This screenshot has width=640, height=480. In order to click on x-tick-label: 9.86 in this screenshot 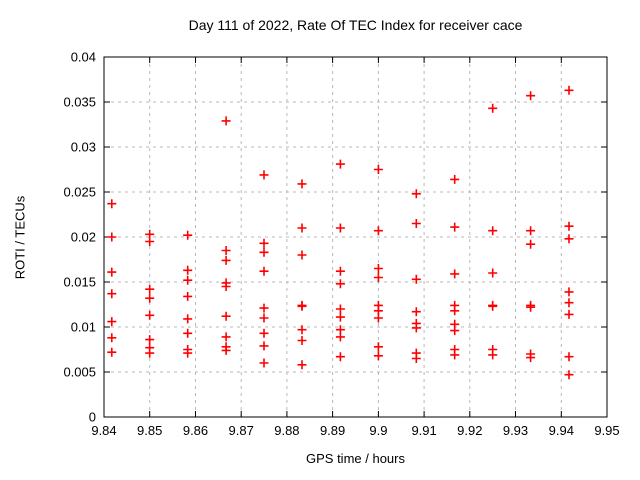, I will do `click(195, 430)`.